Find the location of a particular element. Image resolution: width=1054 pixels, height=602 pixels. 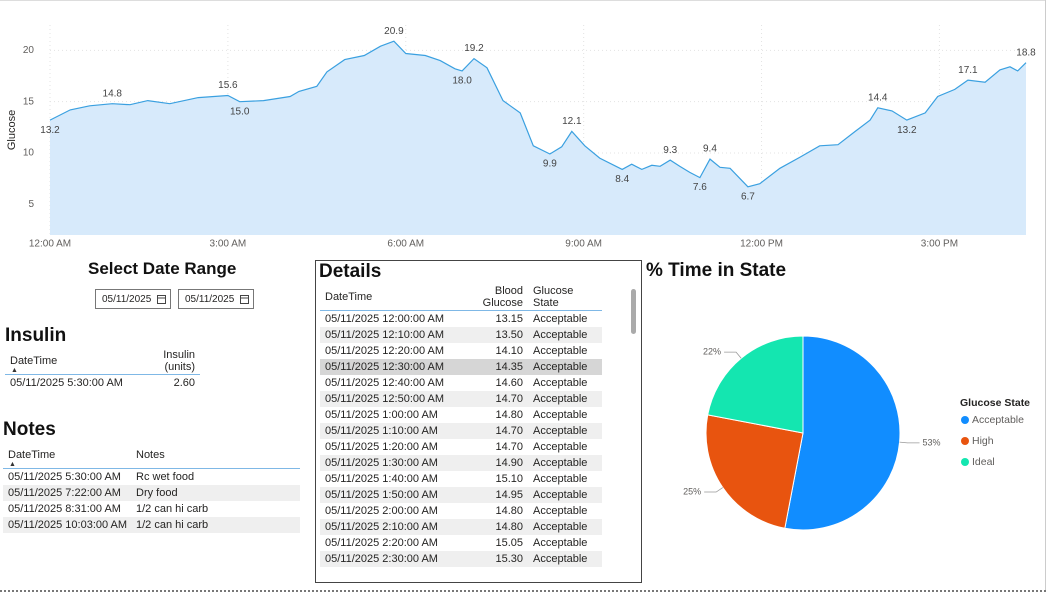

table-cell: 05/11/2025 12:20:00 AM is located at coordinates (385, 351).